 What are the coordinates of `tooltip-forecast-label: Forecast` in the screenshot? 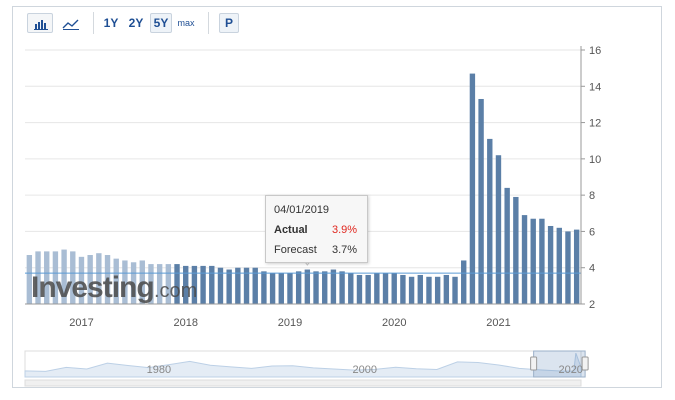 It's located at (295, 250).